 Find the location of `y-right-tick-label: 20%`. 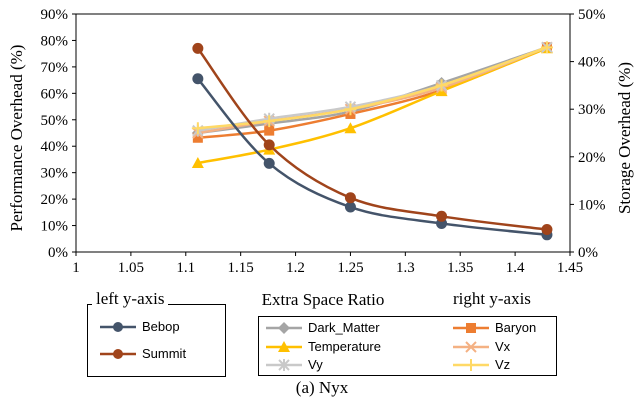

y-right-tick-label: 20% is located at coordinates (592, 158).